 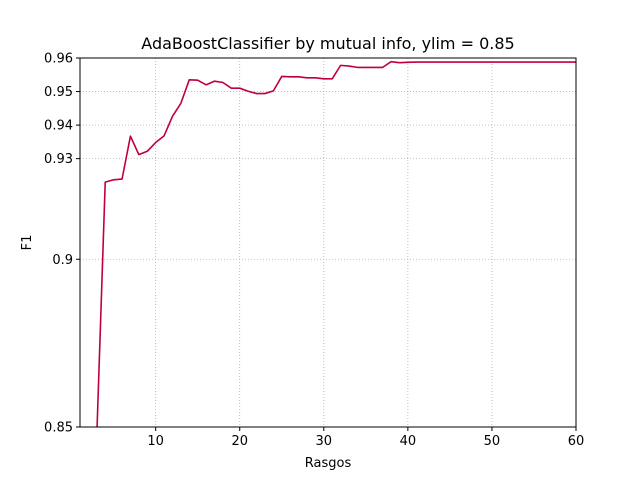 I want to click on x-tick-label: 20, so click(x=239, y=441).